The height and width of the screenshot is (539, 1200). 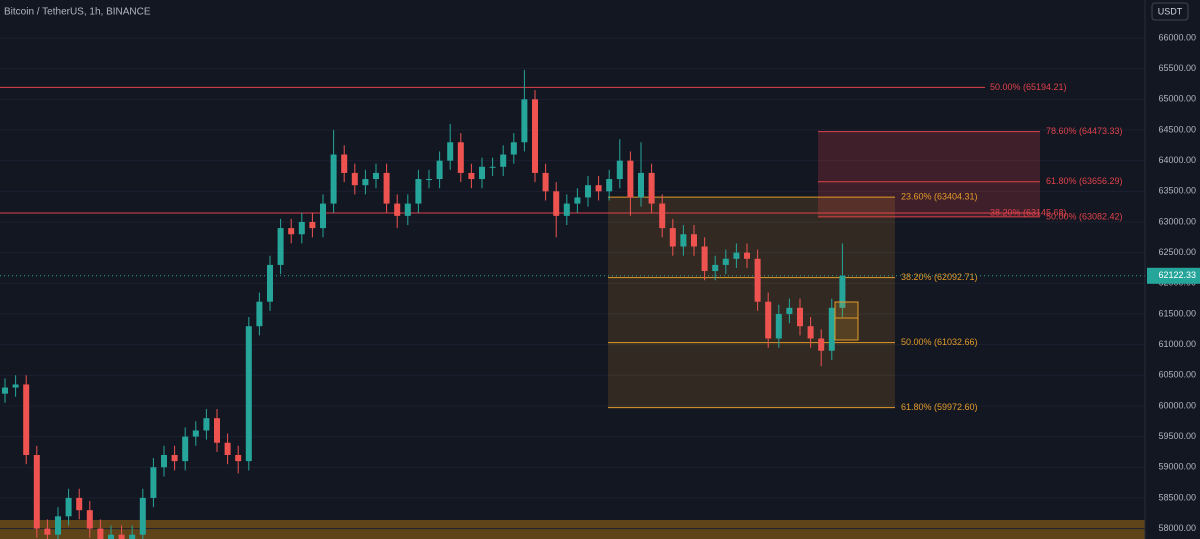 I want to click on last-price-label: 62122.33, so click(x=1177, y=275).